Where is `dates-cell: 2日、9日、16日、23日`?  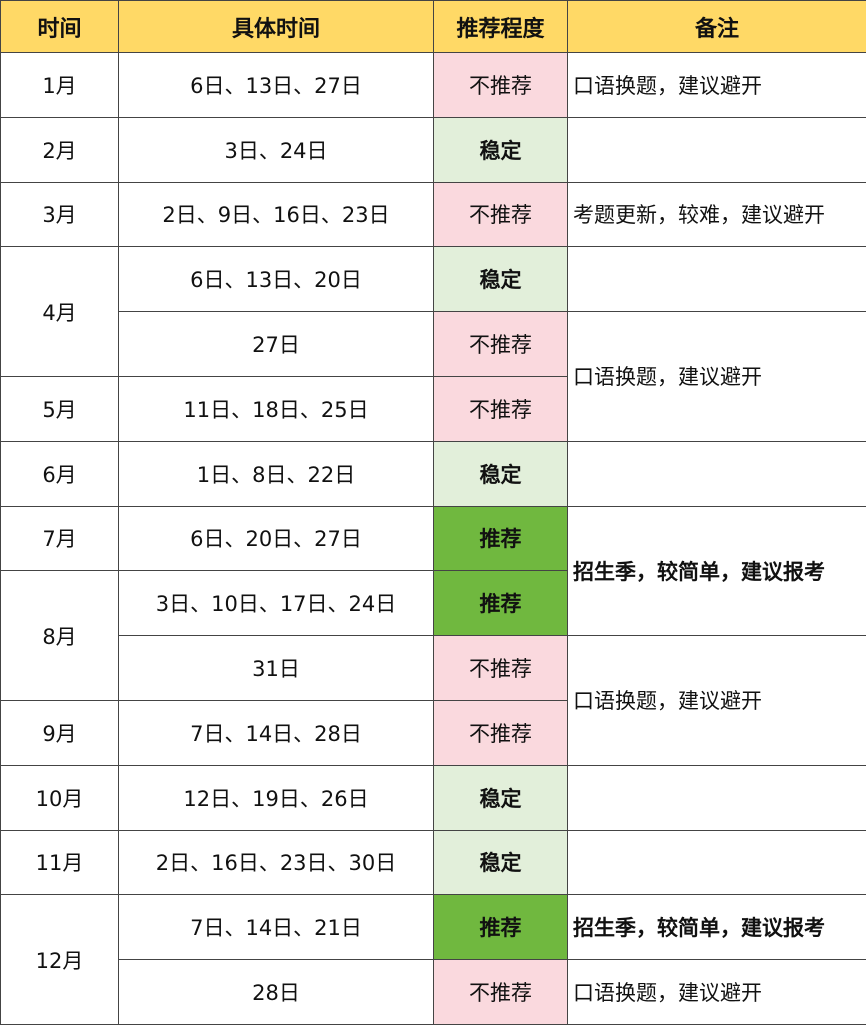 dates-cell: 2日、9日、16日、23日 is located at coordinates (276, 214).